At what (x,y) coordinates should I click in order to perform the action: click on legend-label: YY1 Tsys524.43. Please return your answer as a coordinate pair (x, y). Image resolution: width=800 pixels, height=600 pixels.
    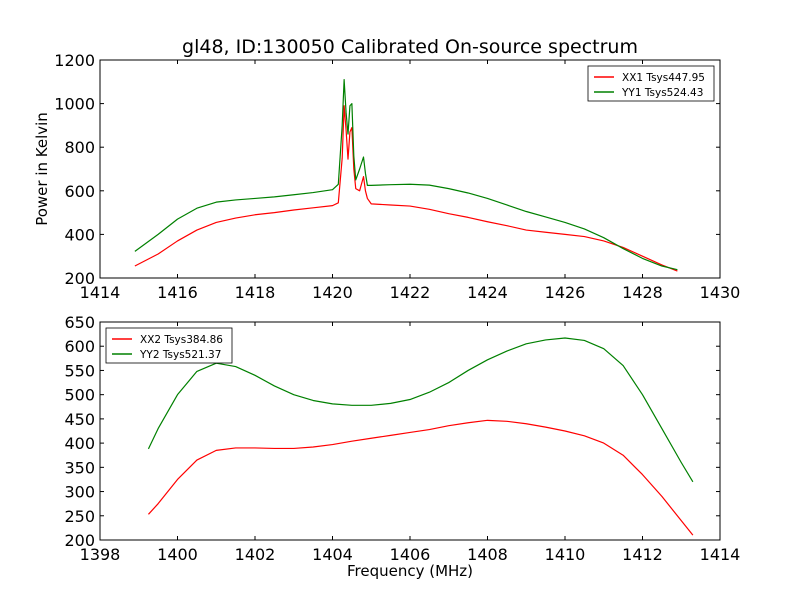
    Looking at the image, I should click on (662, 93).